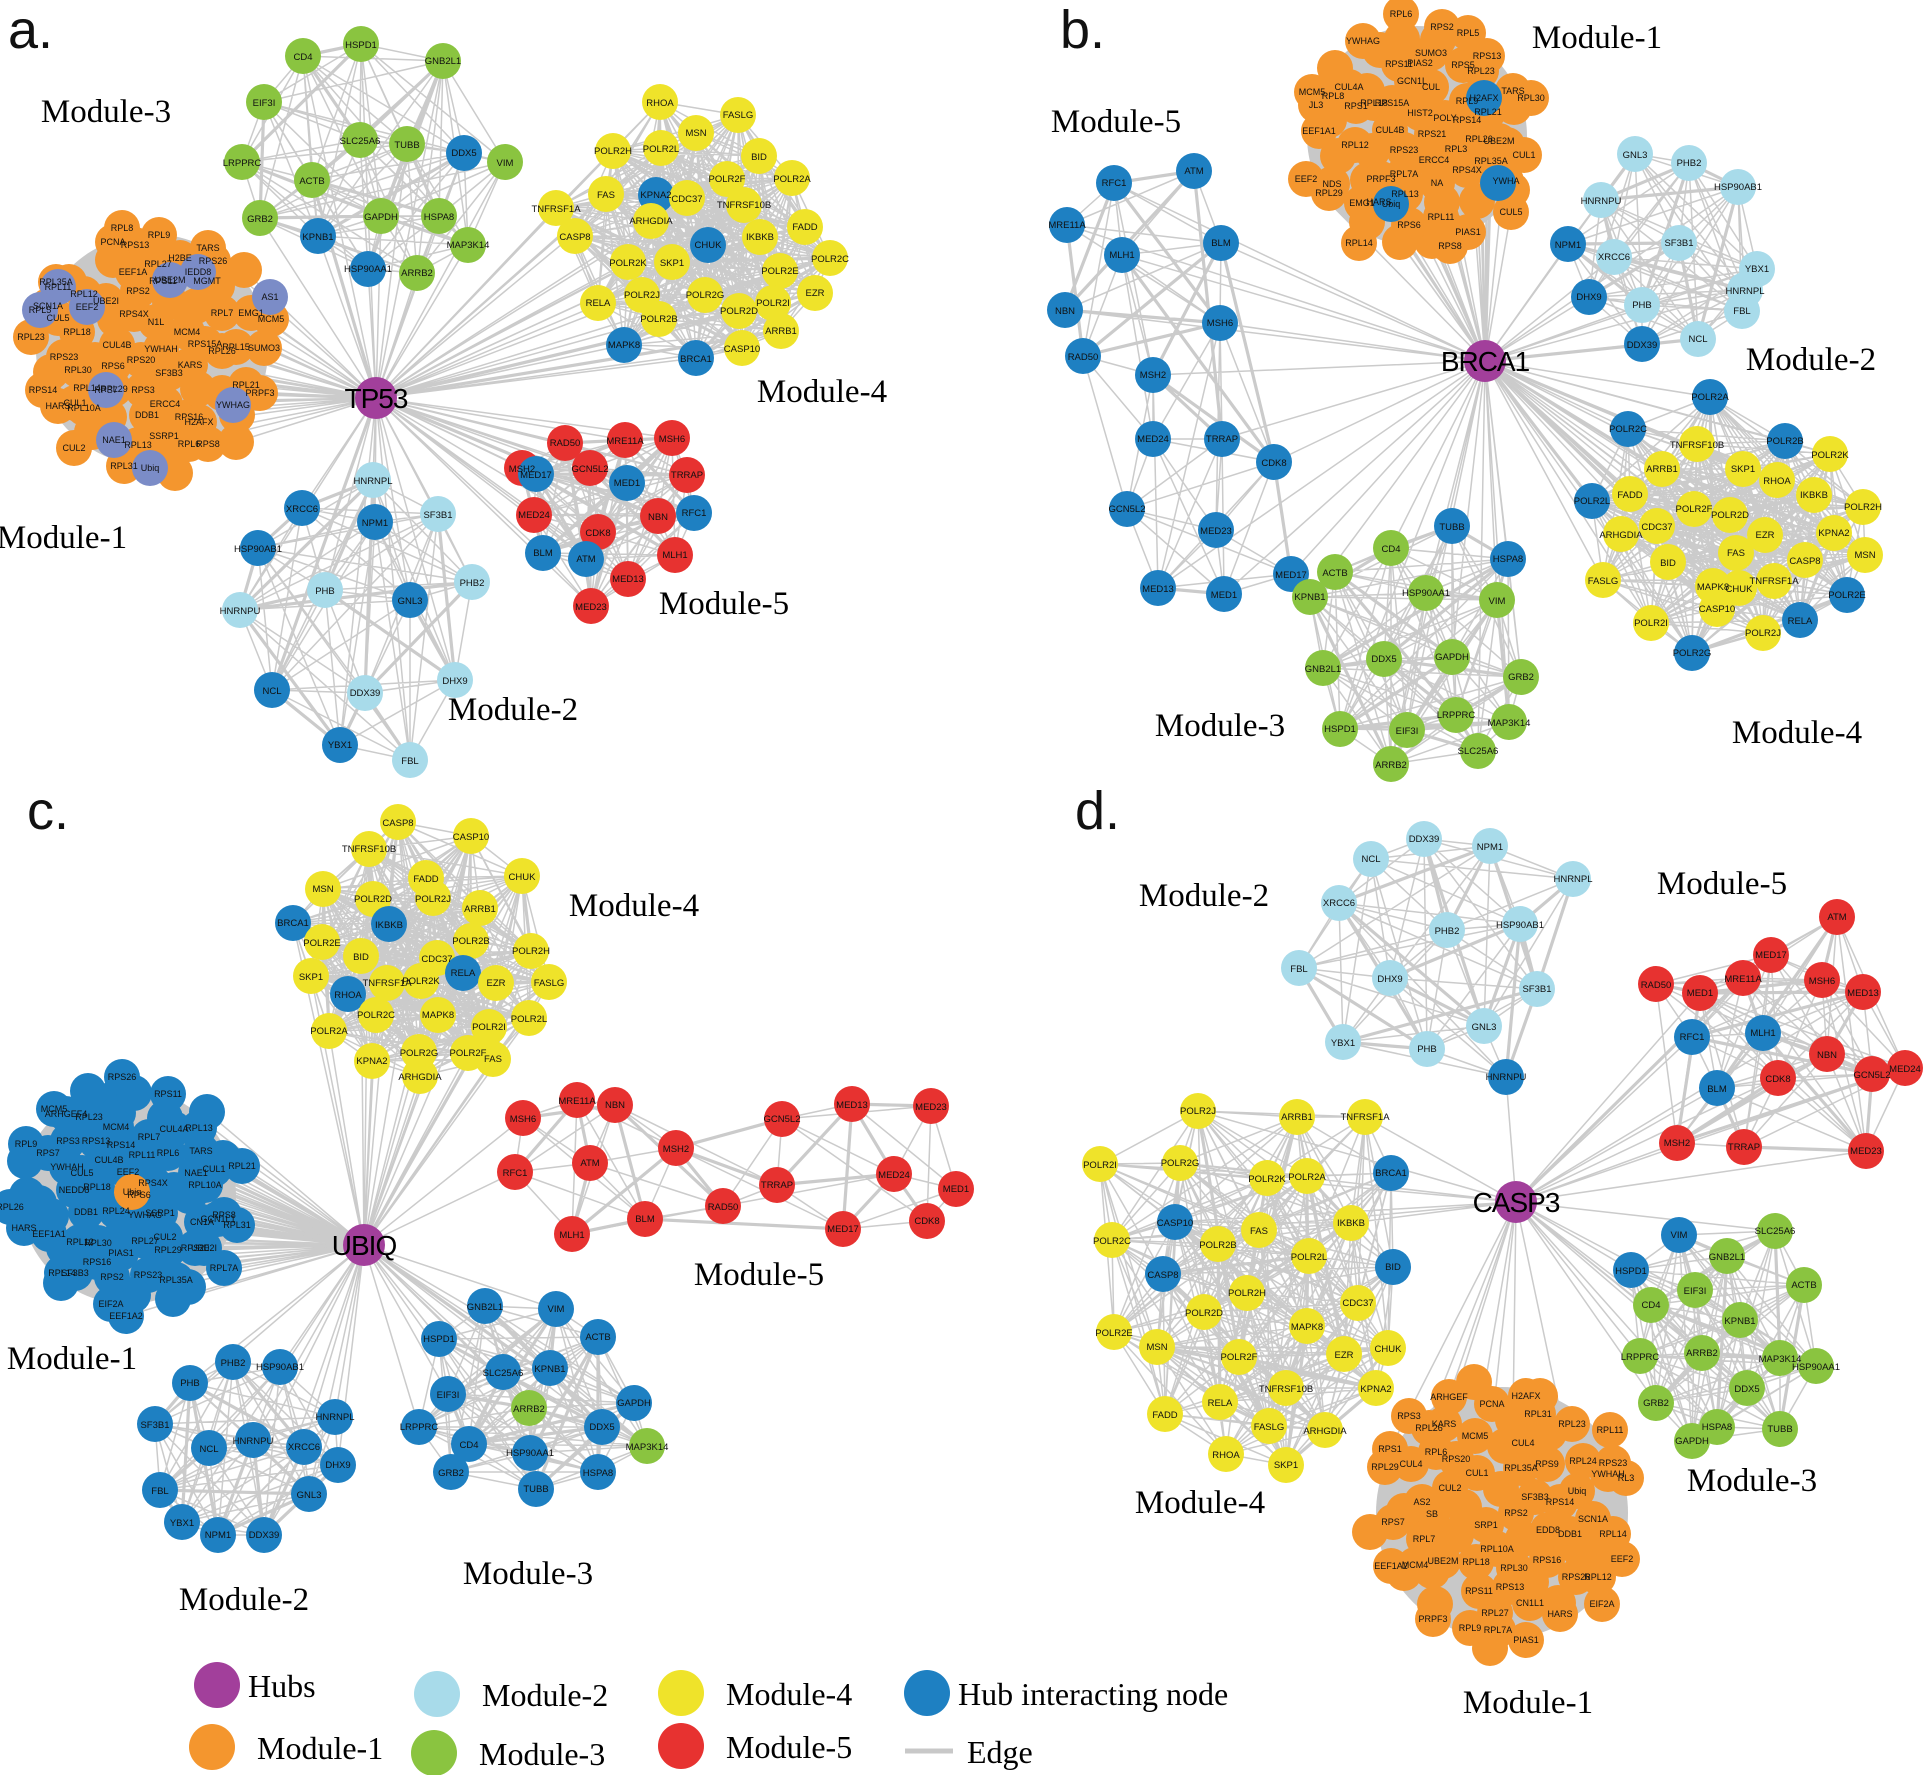  Describe the element at coordinates (515, 1173) in the screenshot. I see `svg-text: RFC1` at that location.